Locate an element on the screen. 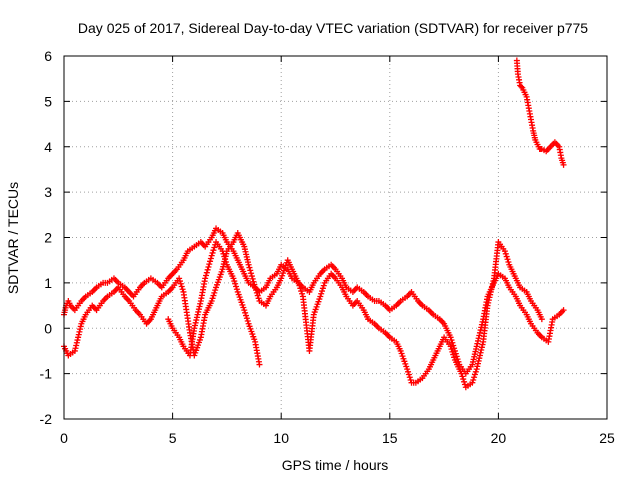  y-tick-label: 2 is located at coordinates (48, 238).